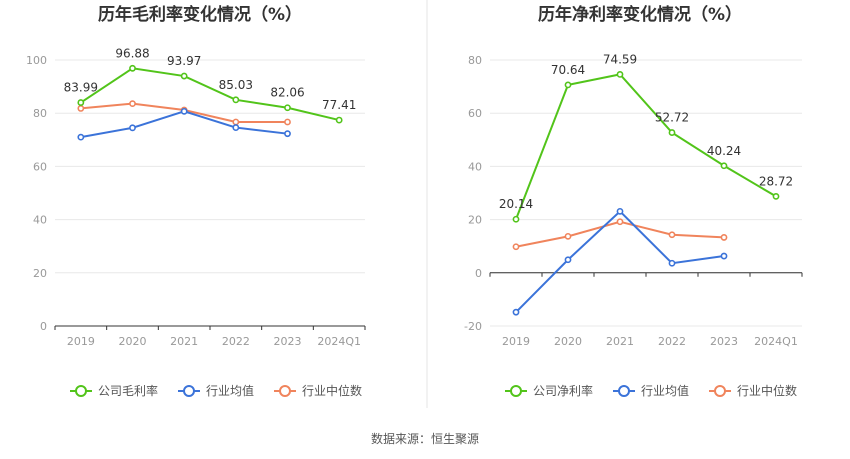  Describe the element at coordinates (620, 59) in the screenshot. I see `data-label: 74.59` at that location.